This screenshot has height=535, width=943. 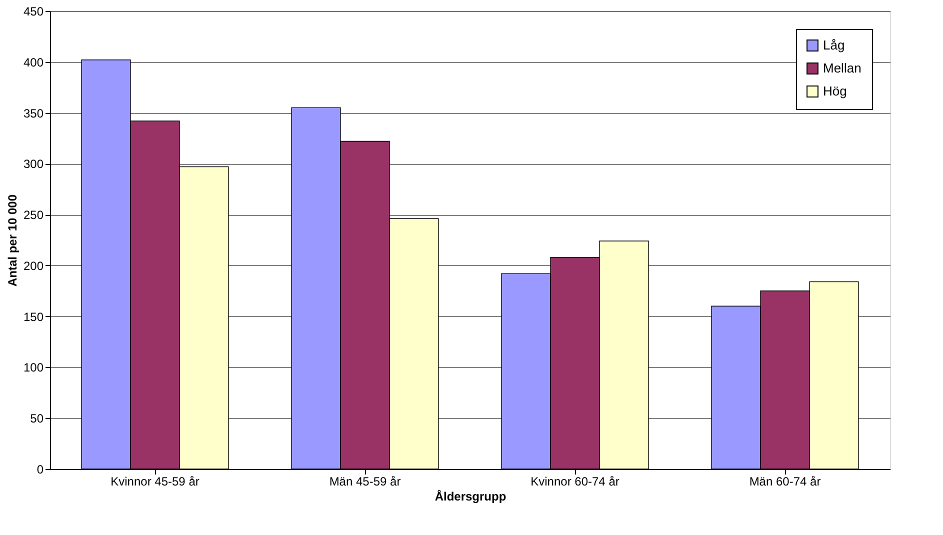 What do you see at coordinates (33, 317) in the screenshot?
I see `y-tick-label: 150` at bounding box center [33, 317].